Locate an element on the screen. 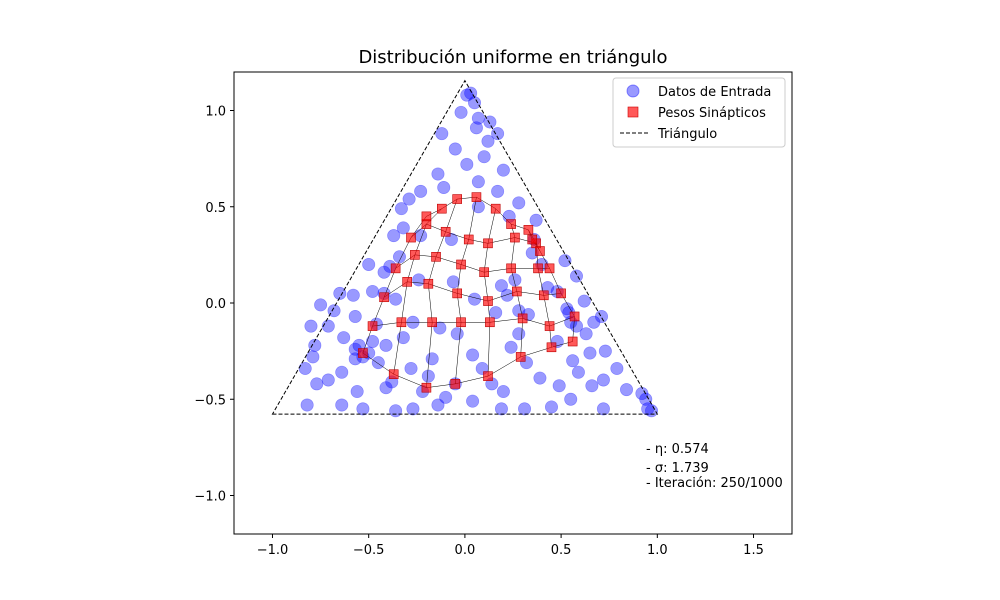 Image resolution: width=1000 pixels, height=600 pixels. legend-box is located at coordinates (699, 112).